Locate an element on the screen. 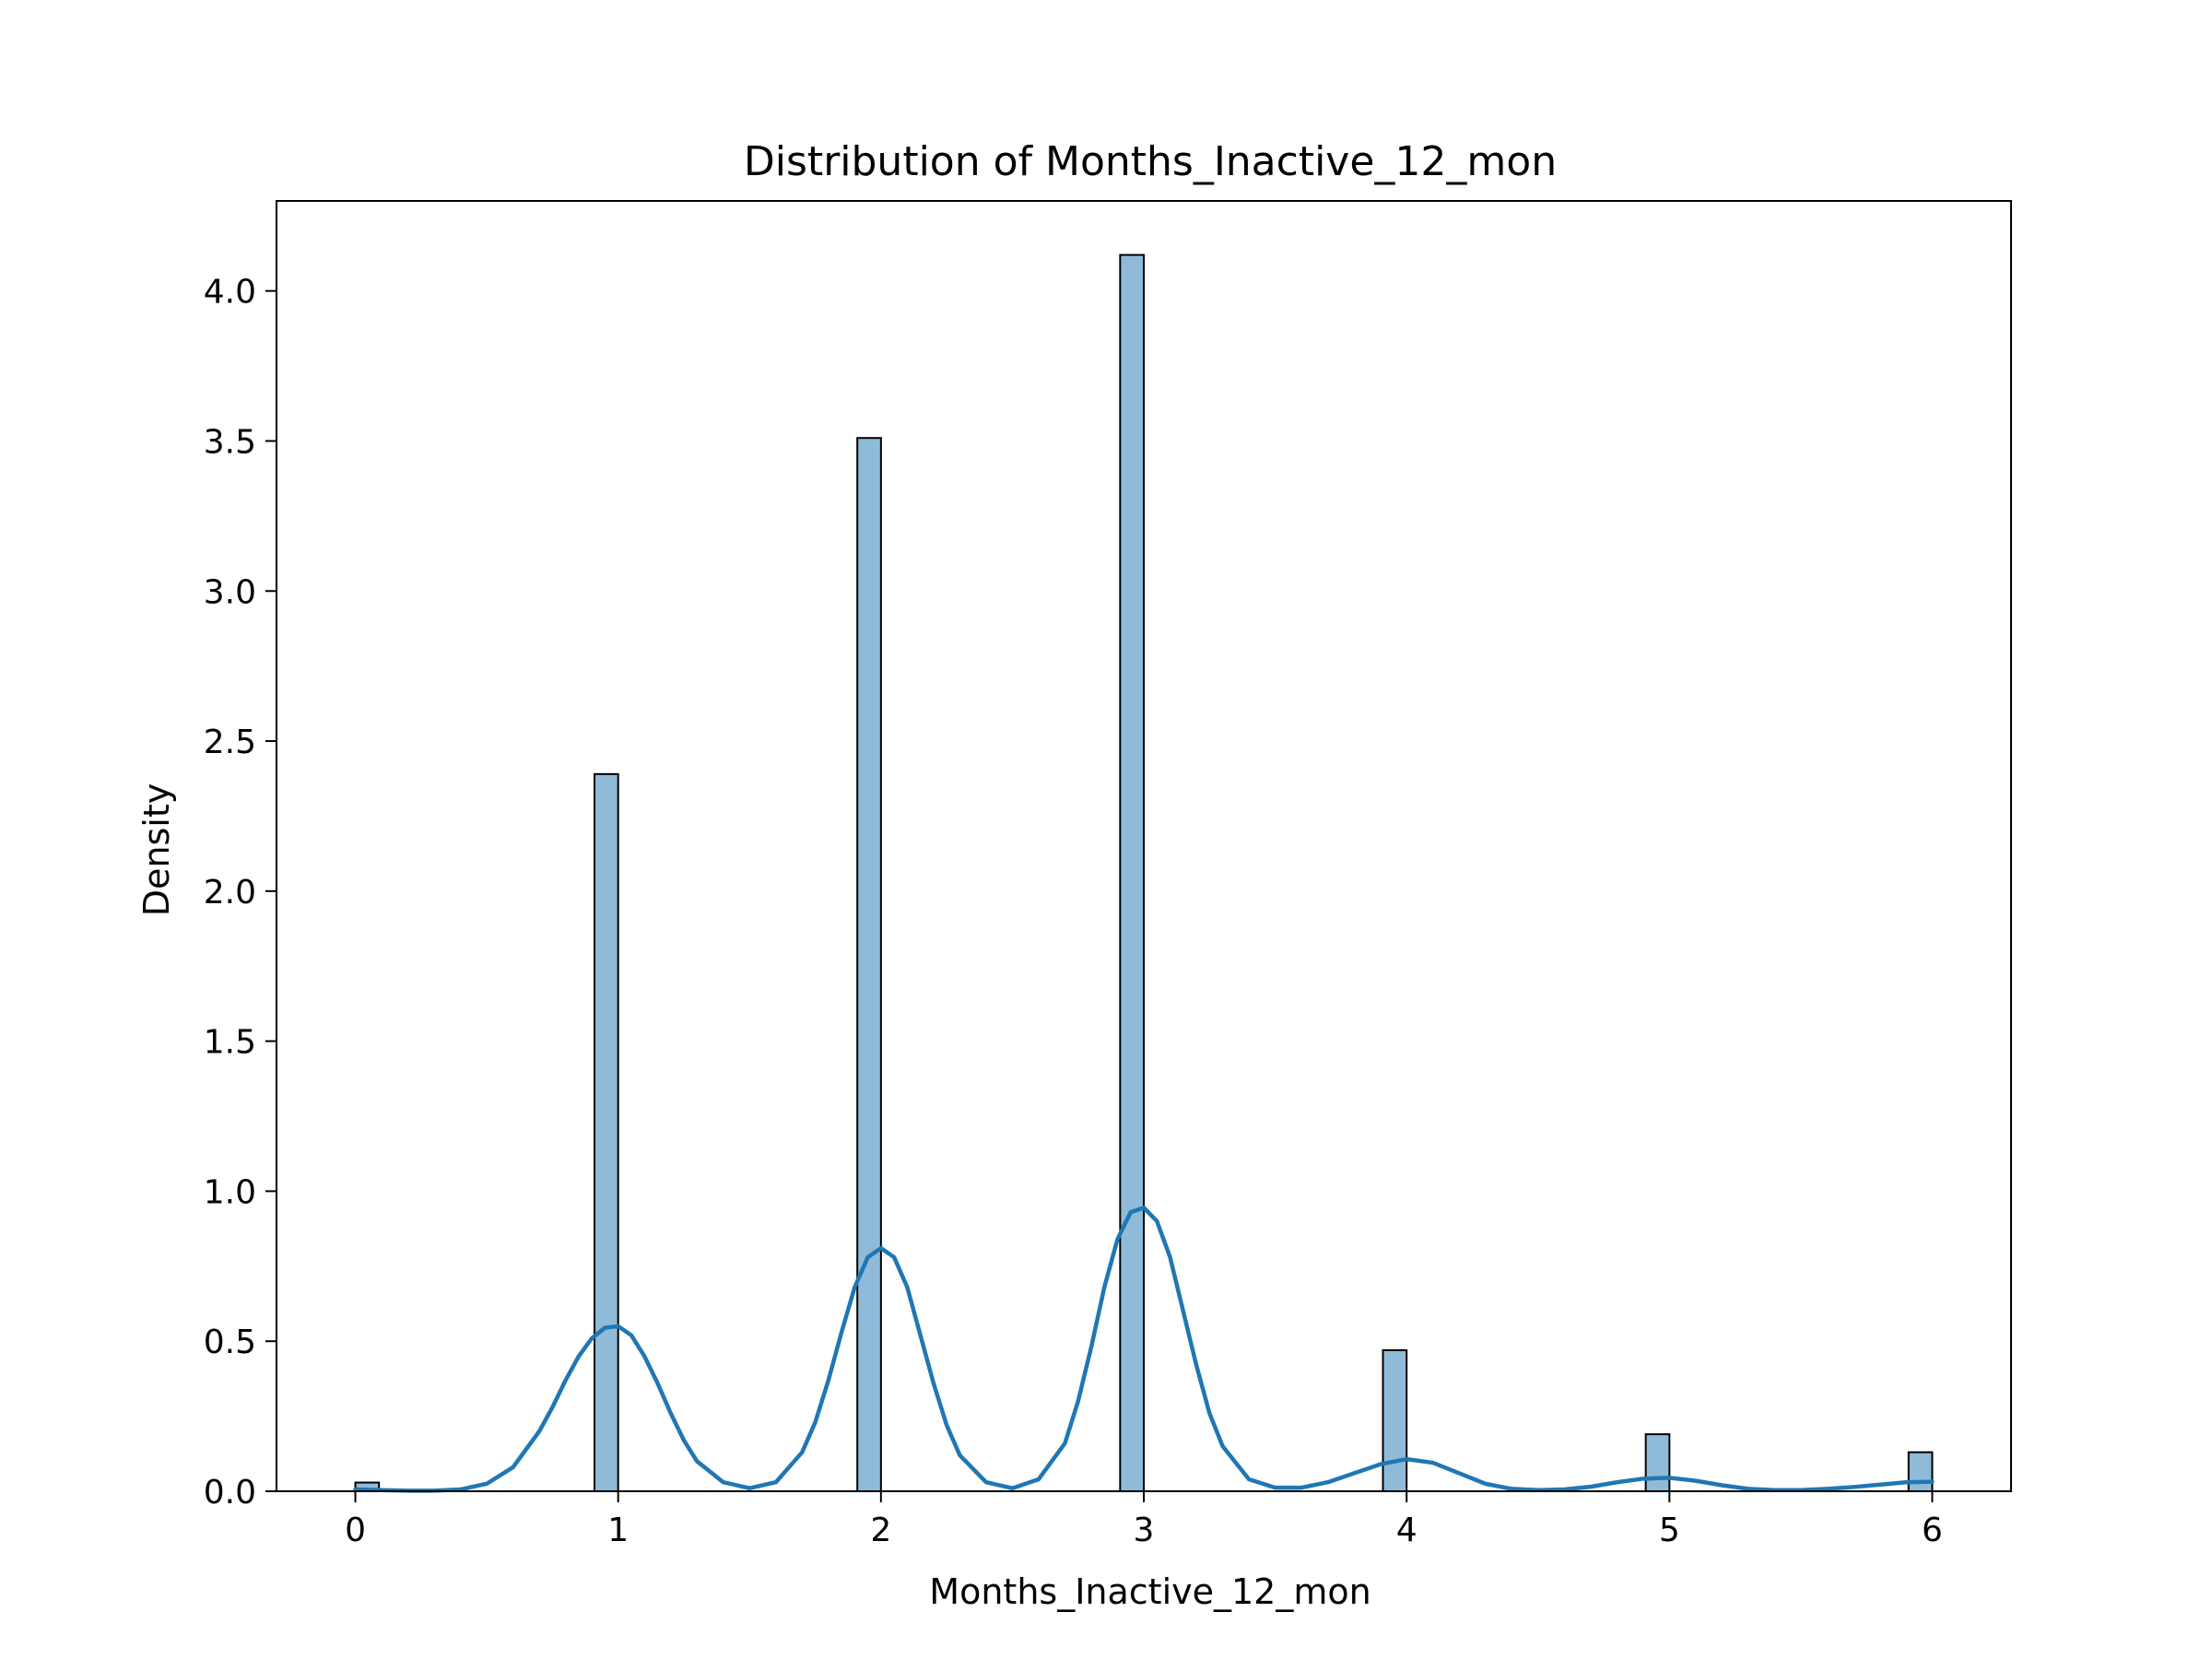  y-tick-label: 1.5 is located at coordinates (230, 1043).